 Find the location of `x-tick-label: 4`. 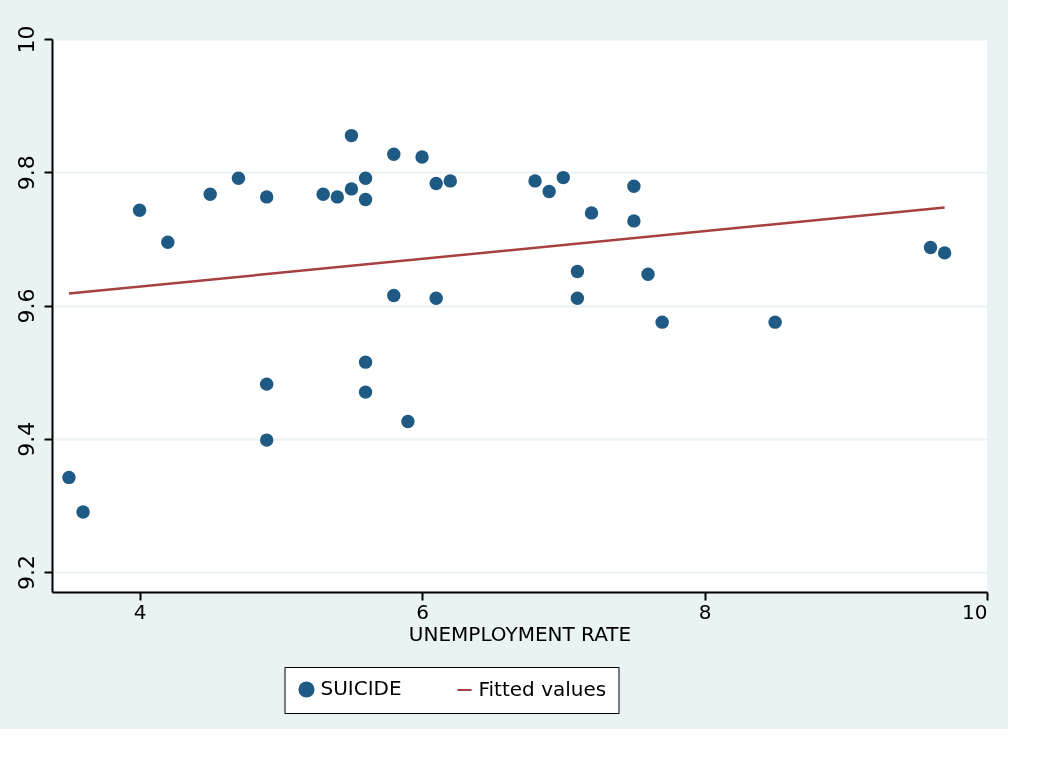

x-tick-label: 4 is located at coordinates (140, 611).